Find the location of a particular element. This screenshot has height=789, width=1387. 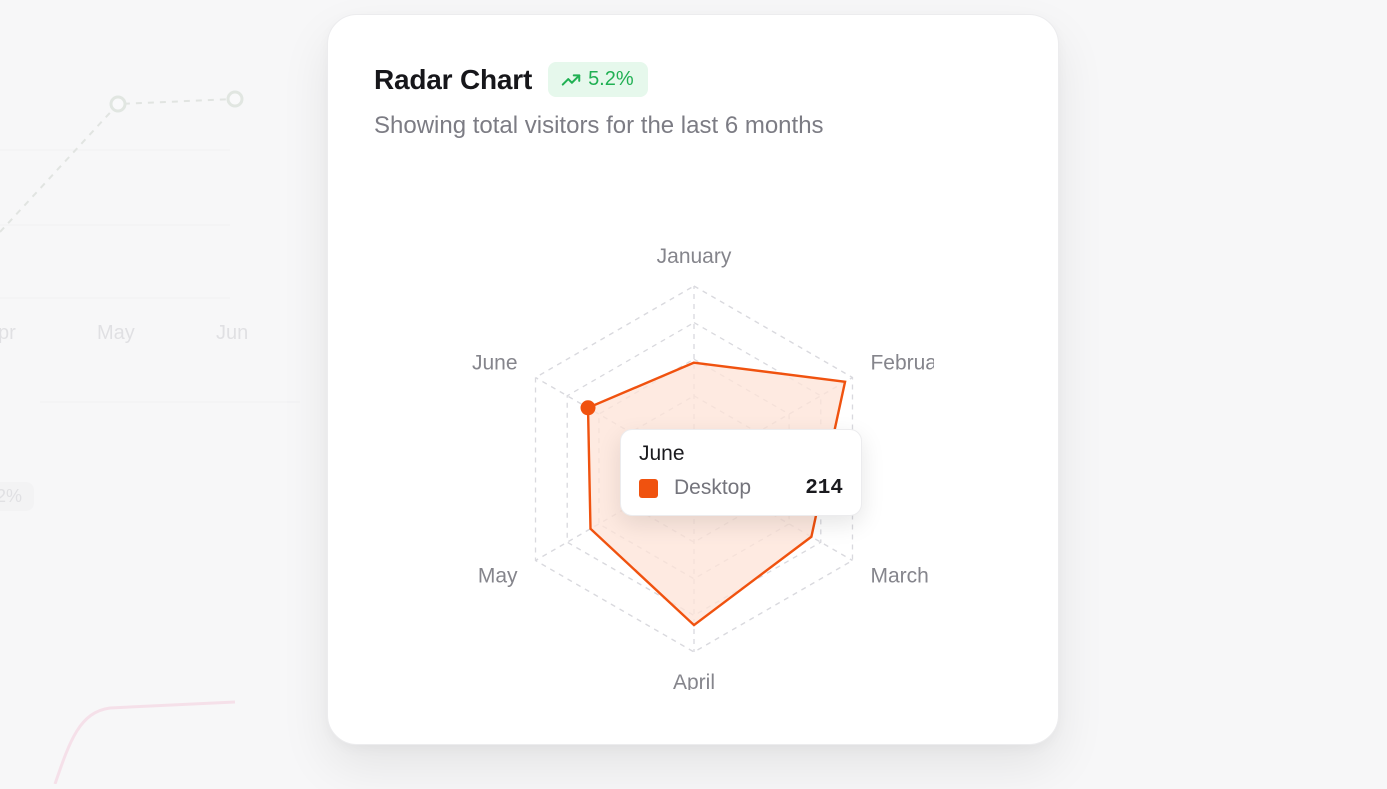

radar-axis-label: March is located at coordinates (899, 576).